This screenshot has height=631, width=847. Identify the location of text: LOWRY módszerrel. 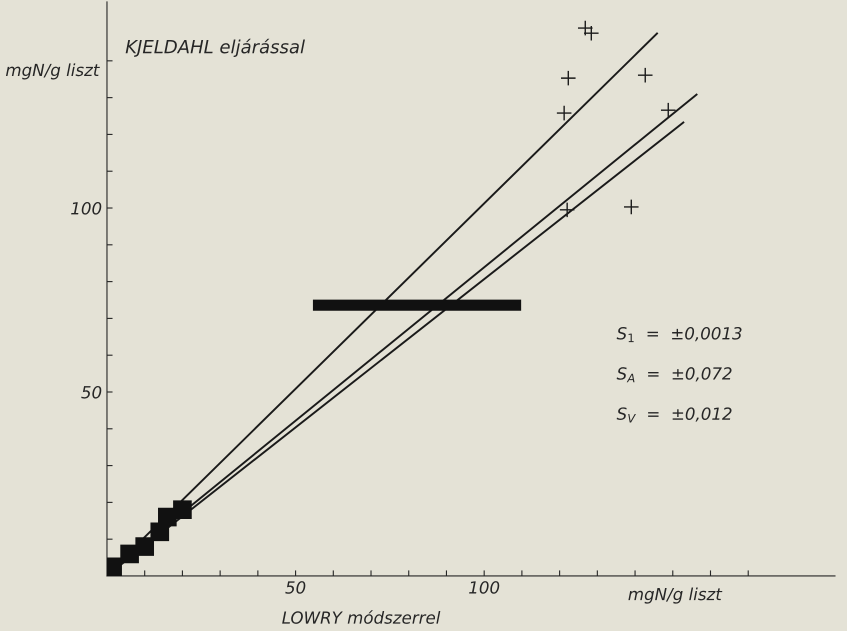
(361, 617).